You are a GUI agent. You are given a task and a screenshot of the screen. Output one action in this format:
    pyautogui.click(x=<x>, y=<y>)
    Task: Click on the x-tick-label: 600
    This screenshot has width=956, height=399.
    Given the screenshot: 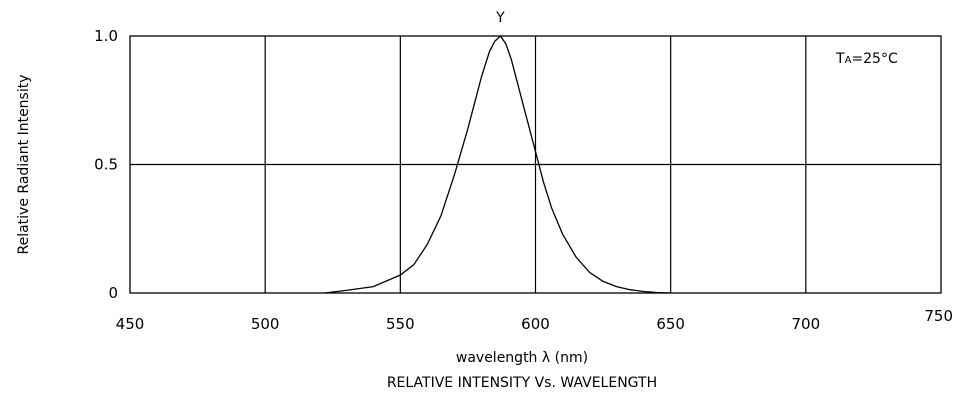 What is the action you would take?
    pyautogui.click(x=535, y=324)
    